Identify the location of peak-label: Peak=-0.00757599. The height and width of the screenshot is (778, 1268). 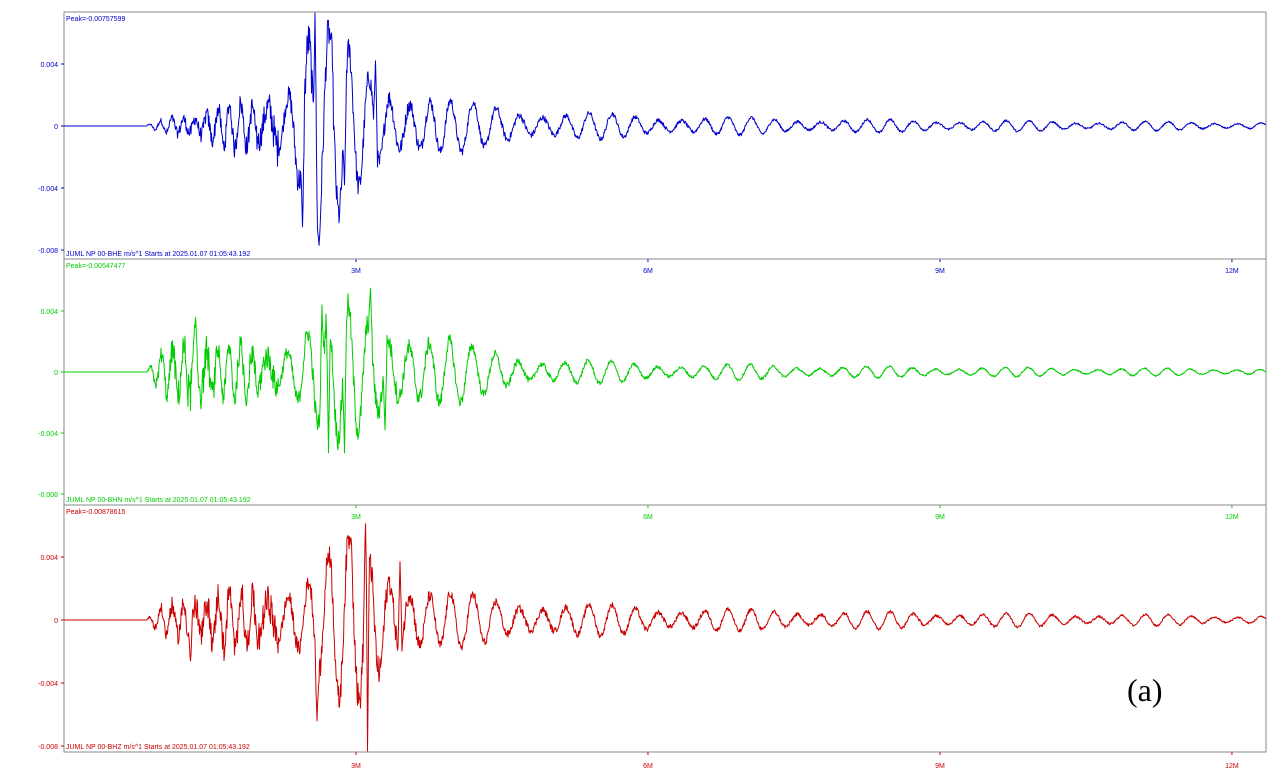
(95, 19).